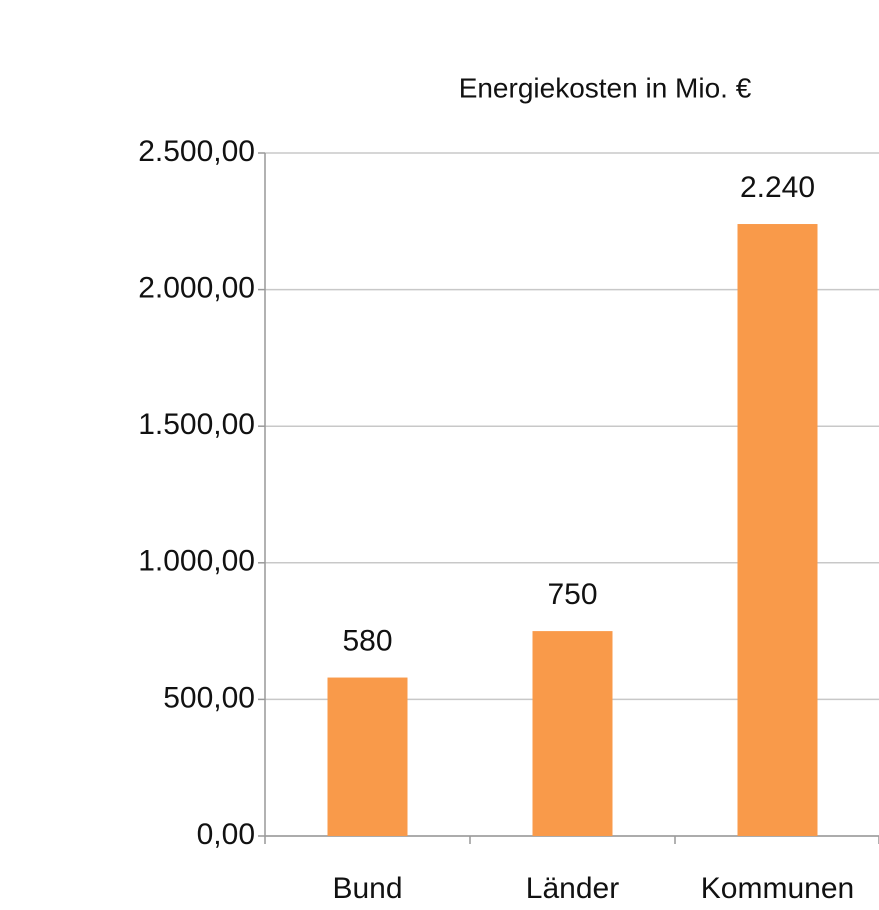  Describe the element at coordinates (367, 888) in the screenshot. I see `x-tick-label: Bund` at that location.